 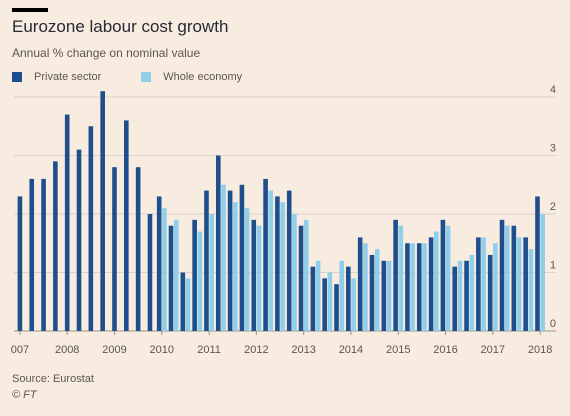 I want to click on y-tick-label: 3, so click(x=553, y=149).